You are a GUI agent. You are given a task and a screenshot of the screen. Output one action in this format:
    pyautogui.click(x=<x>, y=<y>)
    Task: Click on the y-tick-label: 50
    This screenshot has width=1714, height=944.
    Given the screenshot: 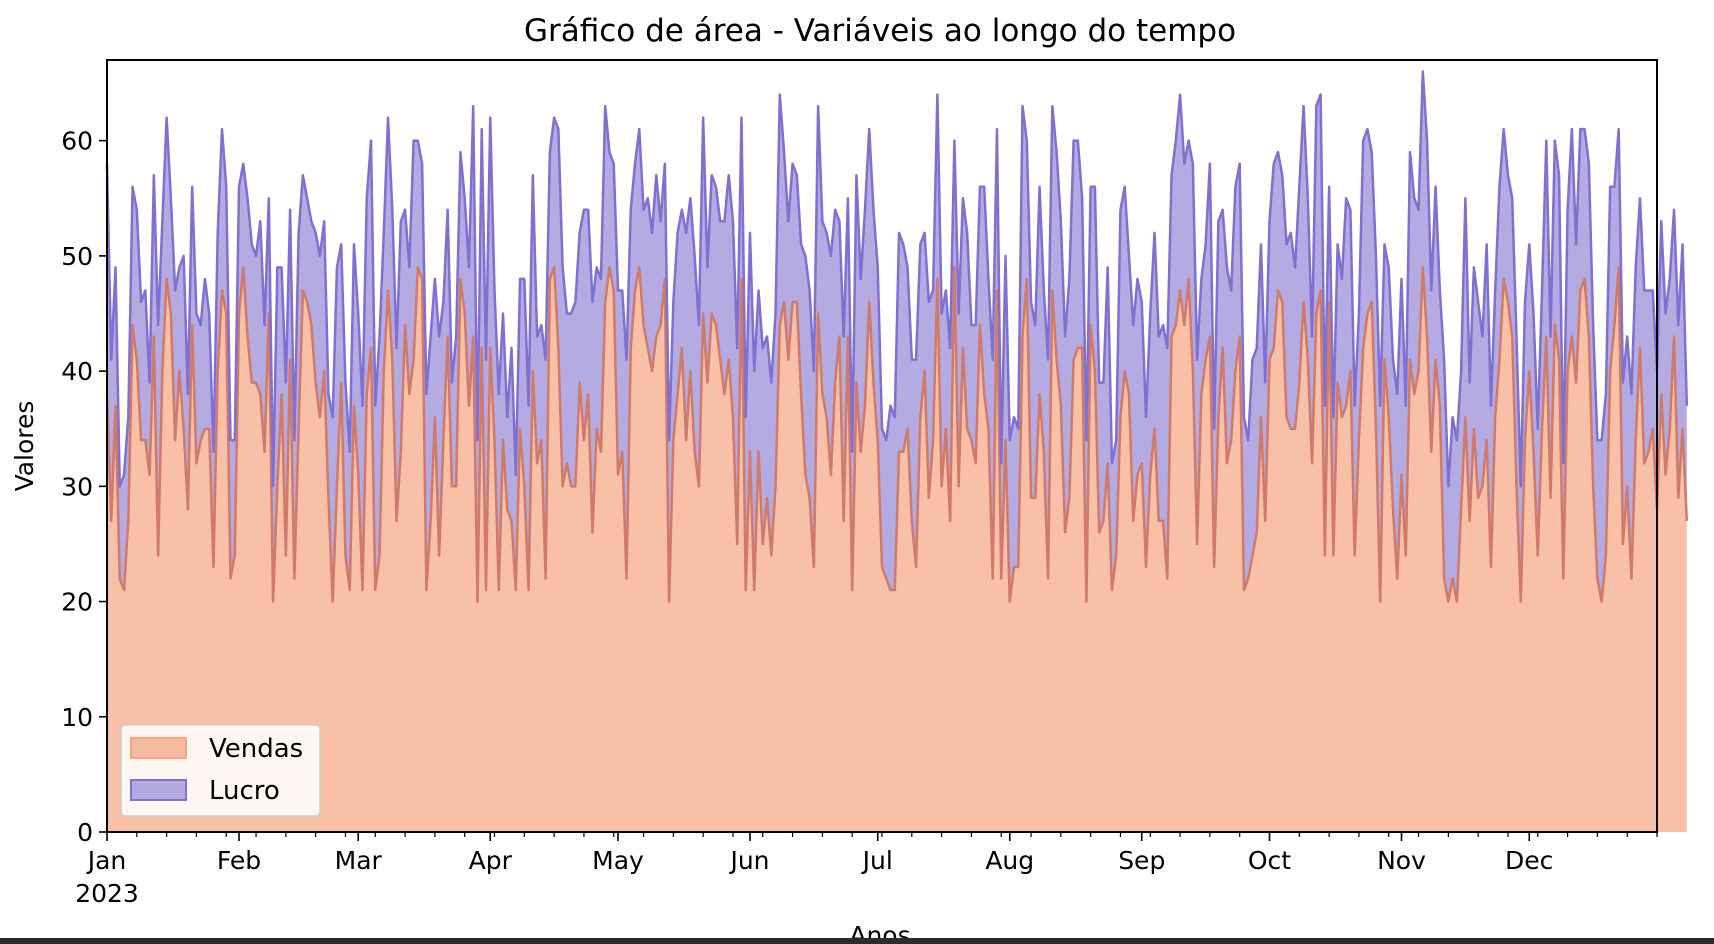 What is the action you would take?
    pyautogui.click(x=77, y=256)
    